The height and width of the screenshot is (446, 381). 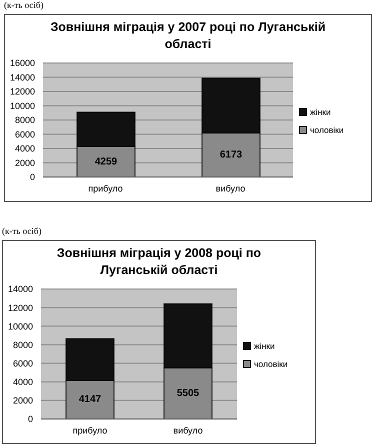 I want to click on data-label: 6173, so click(x=231, y=155).